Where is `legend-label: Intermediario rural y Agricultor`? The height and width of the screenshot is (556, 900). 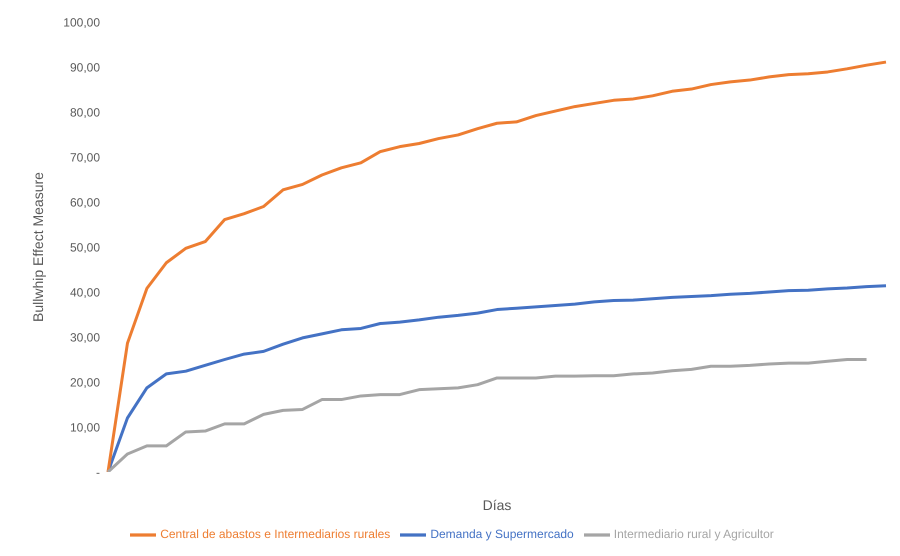
legend-label: Intermediario rural y Agricultor is located at coordinates (694, 534).